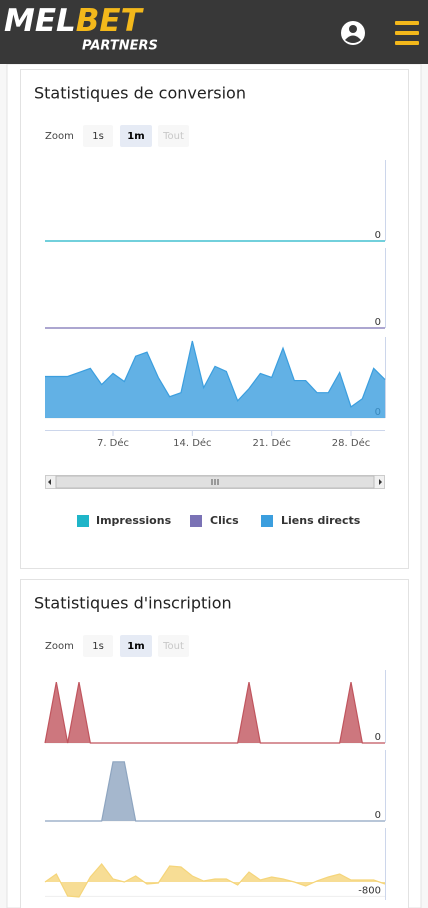 The height and width of the screenshot is (908, 428). What do you see at coordinates (133, 603) in the screenshot?
I see `panel-title: Statistiques d'inscription` at bounding box center [133, 603].